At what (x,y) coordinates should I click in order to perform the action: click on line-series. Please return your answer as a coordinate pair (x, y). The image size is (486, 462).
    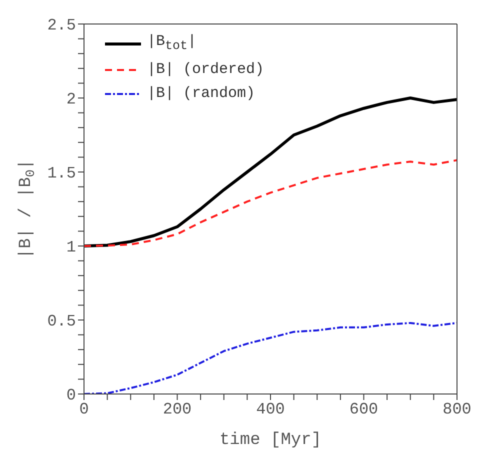
    Looking at the image, I should click on (270, 203).